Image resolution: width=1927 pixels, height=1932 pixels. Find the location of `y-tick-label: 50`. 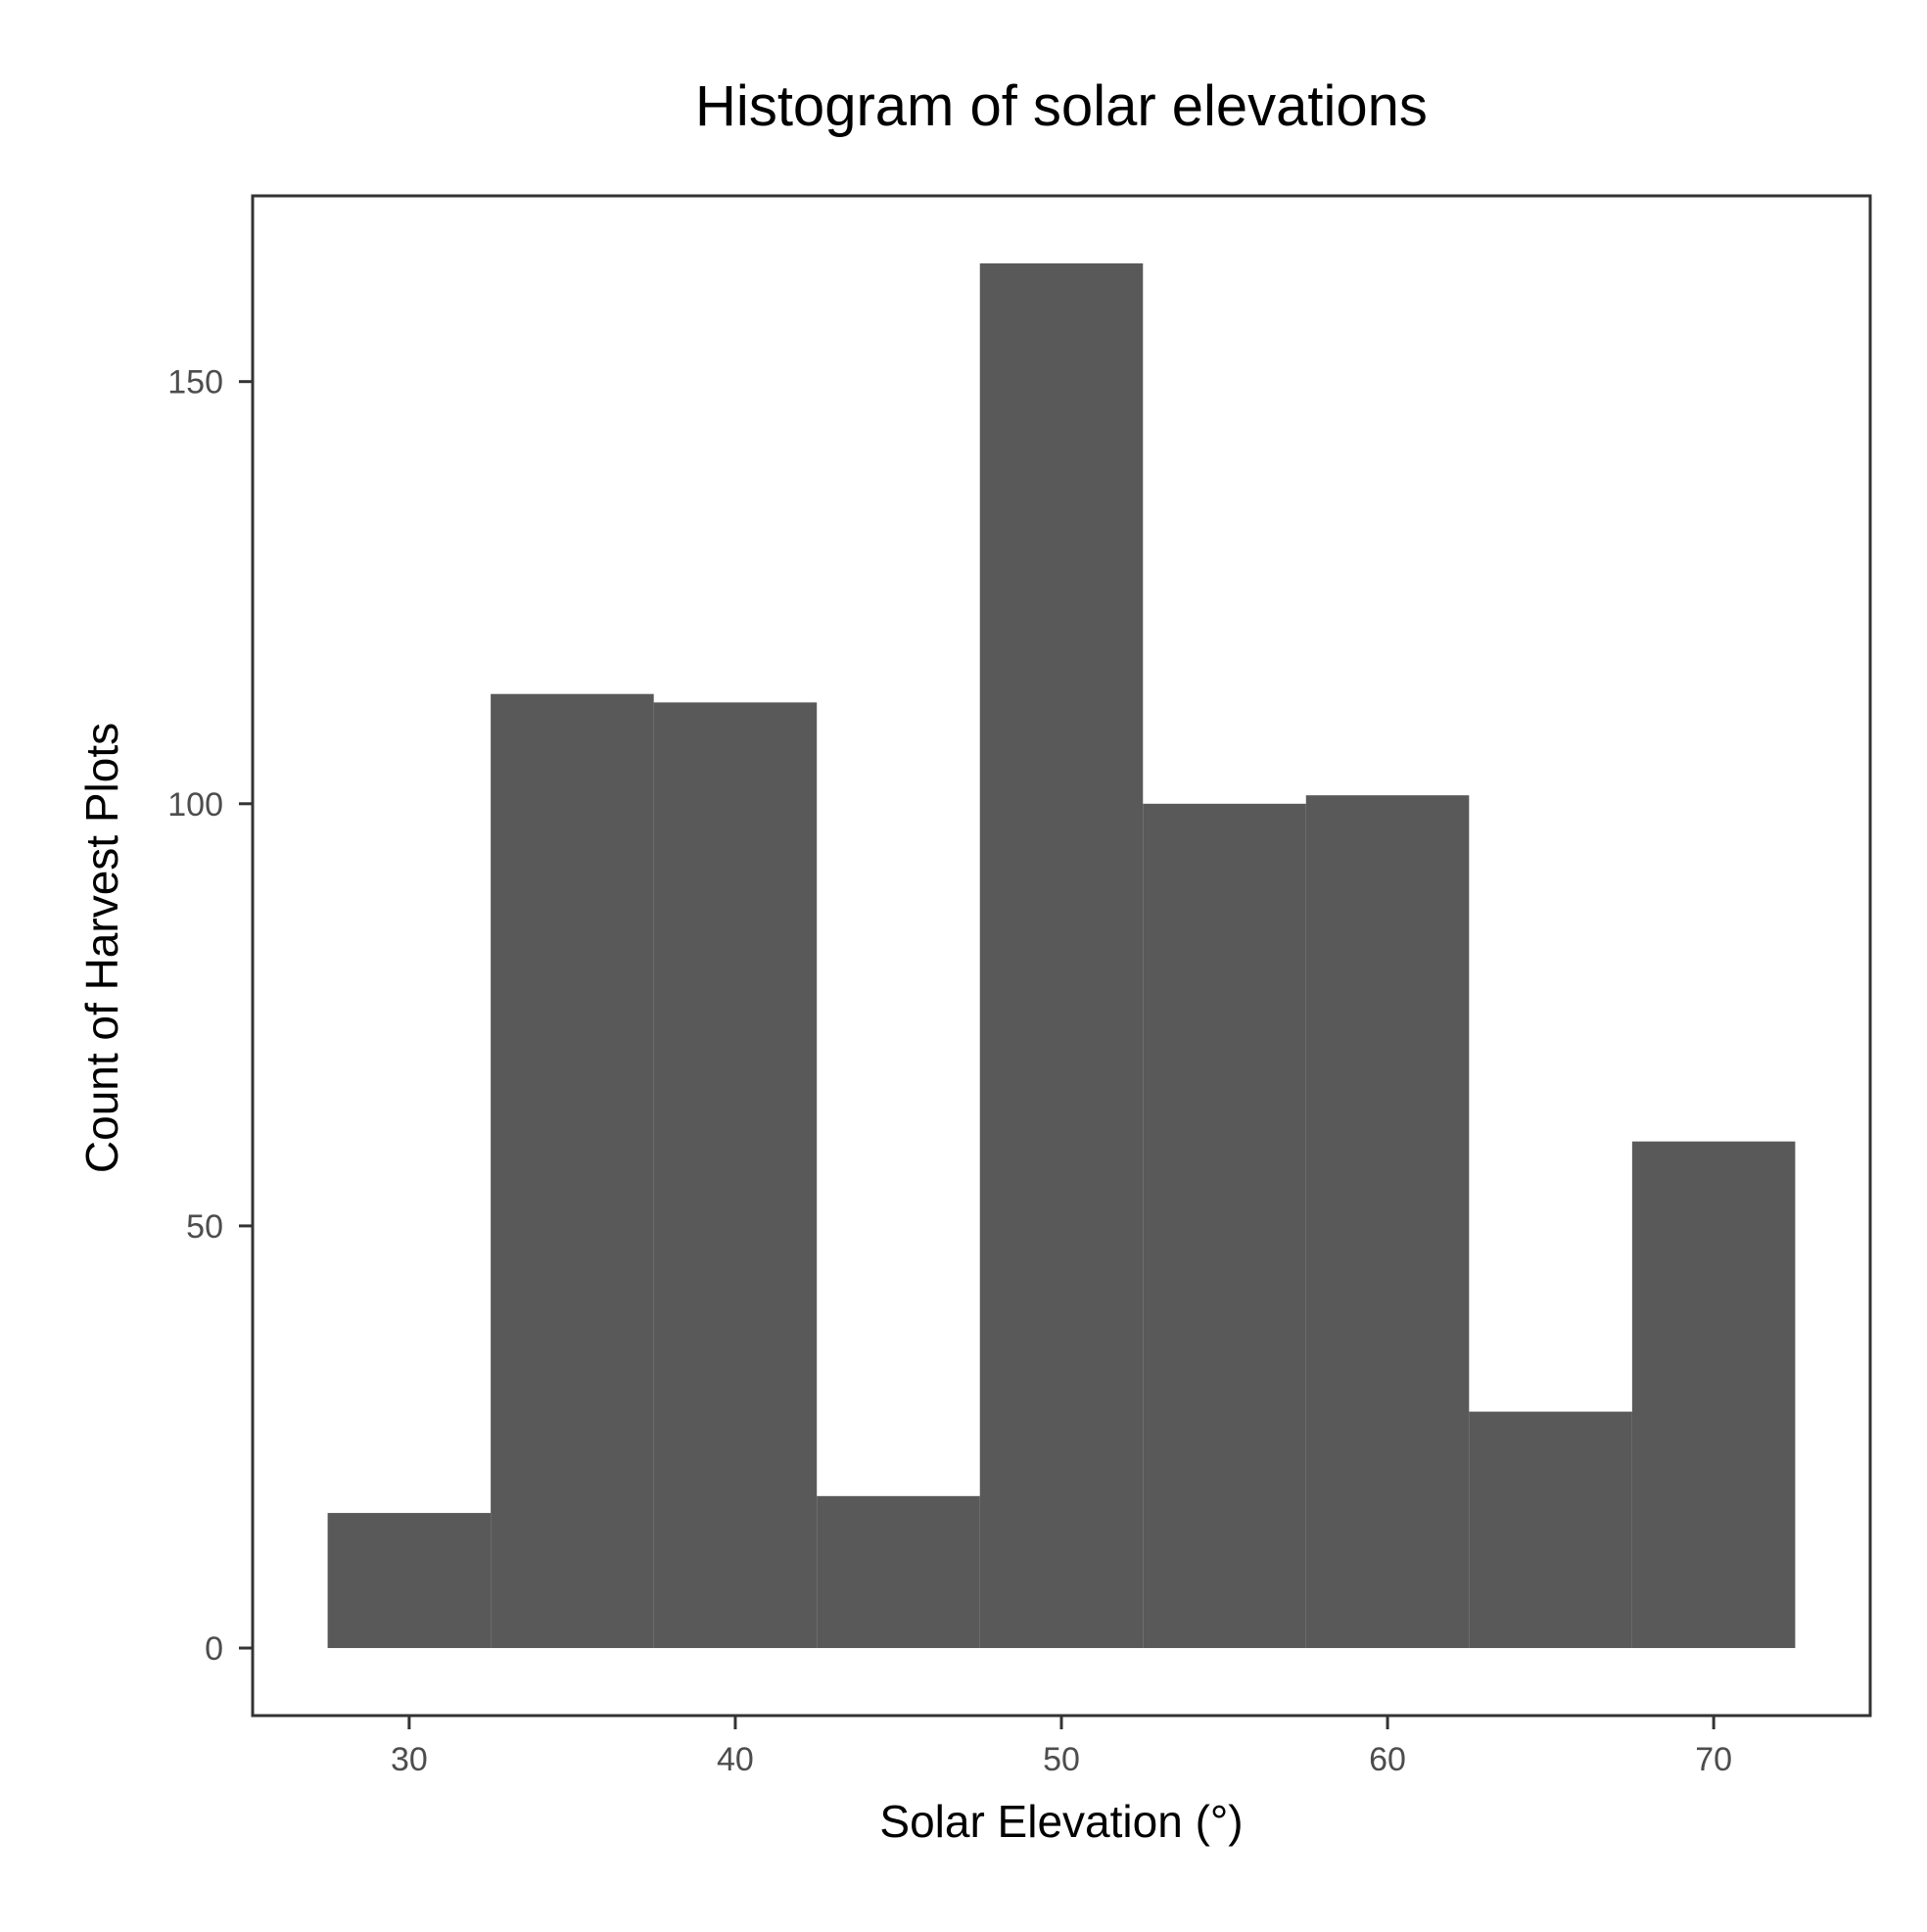

y-tick-label: 50 is located at coordinates (204, 1227).